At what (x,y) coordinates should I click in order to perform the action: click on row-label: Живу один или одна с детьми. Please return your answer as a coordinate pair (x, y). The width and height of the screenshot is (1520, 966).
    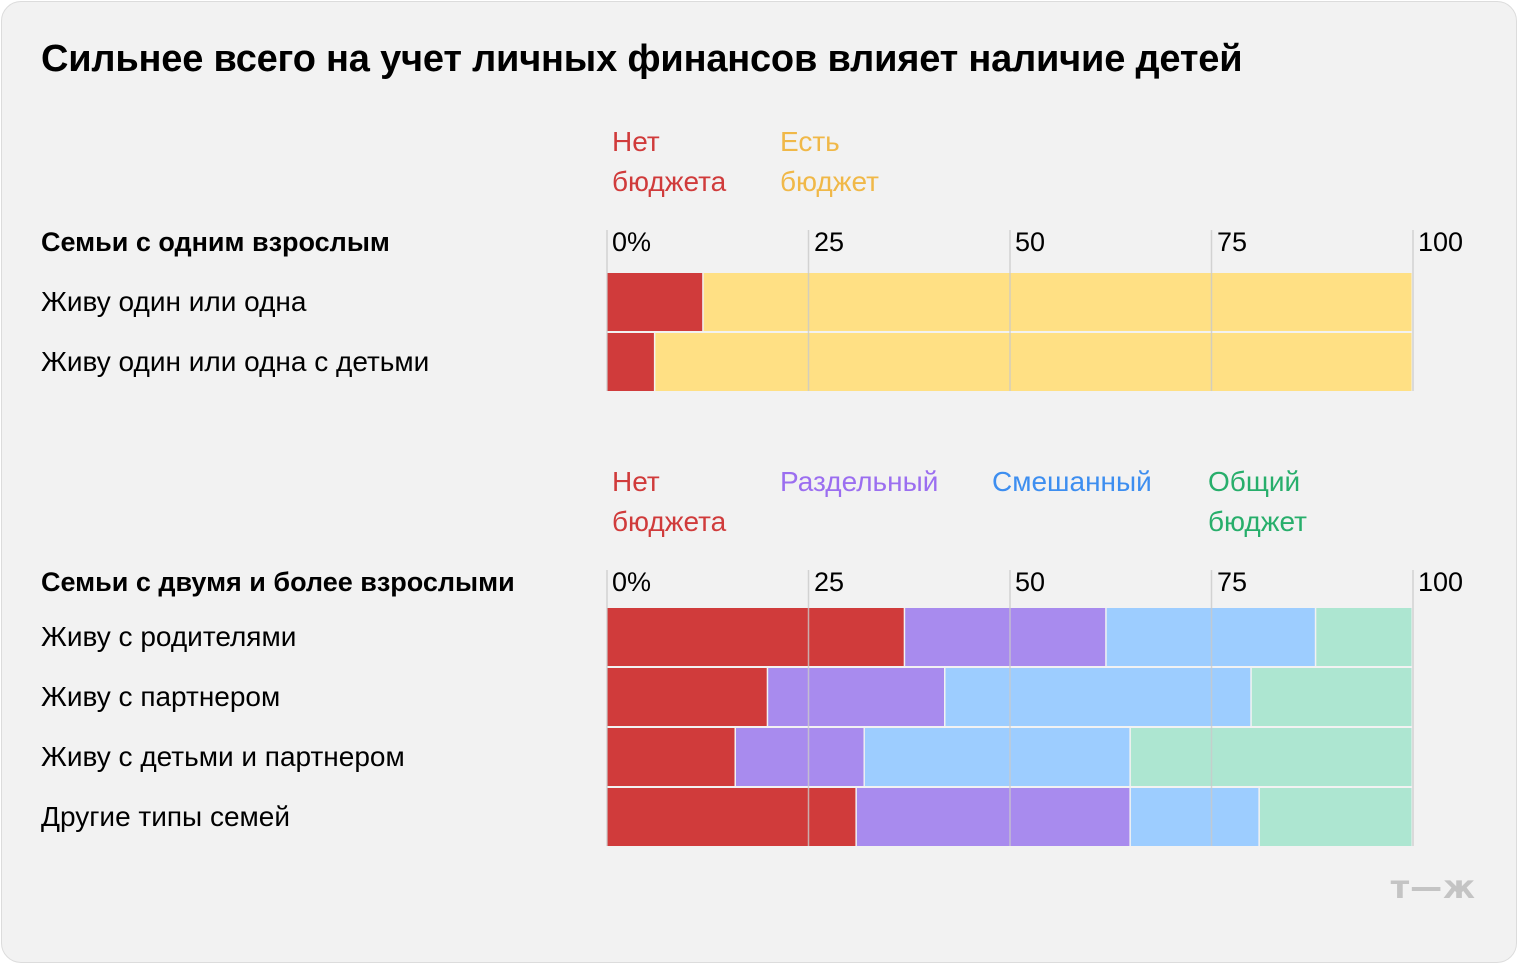
    Looking at the image, I should click on (235, 361).